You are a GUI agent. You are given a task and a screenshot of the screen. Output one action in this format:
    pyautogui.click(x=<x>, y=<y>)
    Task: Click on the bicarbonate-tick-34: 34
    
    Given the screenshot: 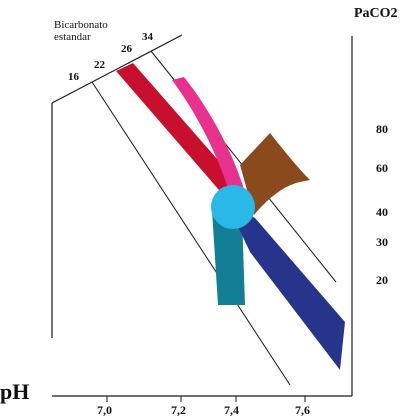 What is the action you would take?
    pyautogui.click(x=148, y=37)
    